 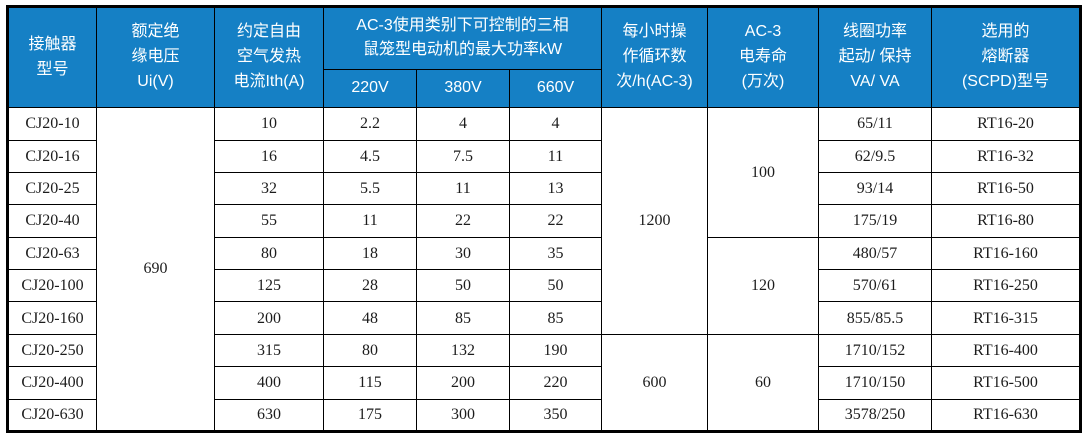 I want to click on table-row: CJ20-40 55 11 22 22 175/19 RT16-80, so click(x=544, y=221).